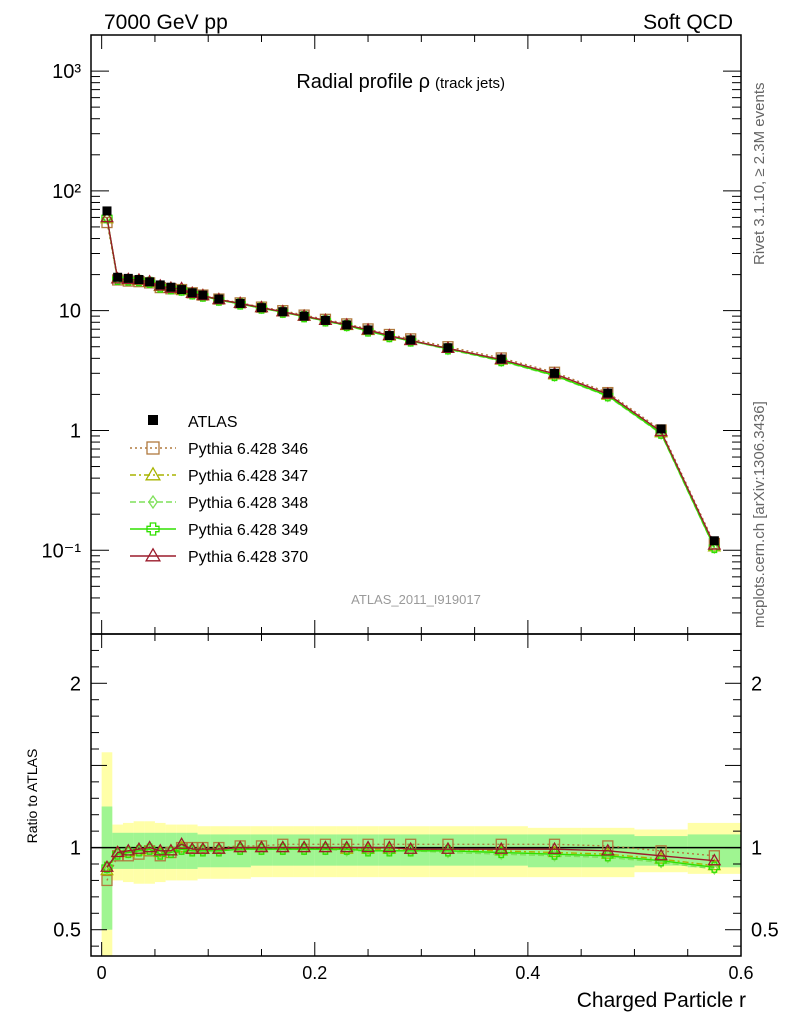 Image resolution: width=786 pixels, height=1024 pixels. What do you see at coordinates (75, 431) in the screenshot?
I see `y-tick-label-main-1: 1` at bounding box center [75, 431].